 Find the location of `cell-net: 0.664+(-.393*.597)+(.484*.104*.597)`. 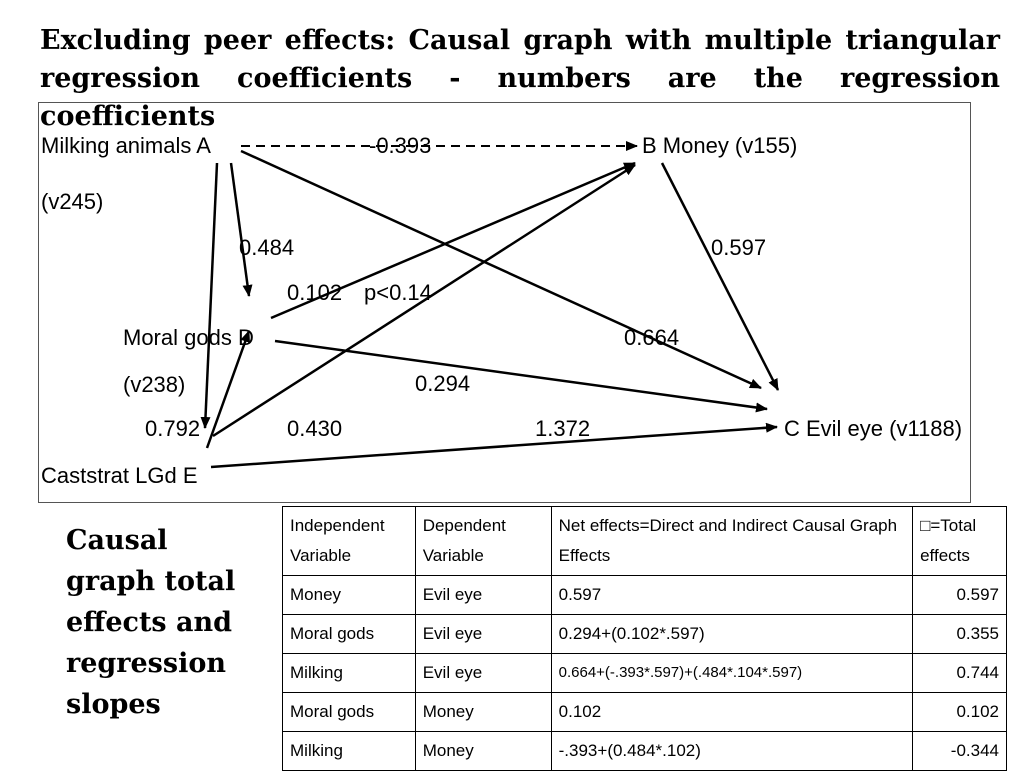

cell-net: 0.664+(-.393*.597)+(.484*.104*.597) is located at coordinates (732, 673).